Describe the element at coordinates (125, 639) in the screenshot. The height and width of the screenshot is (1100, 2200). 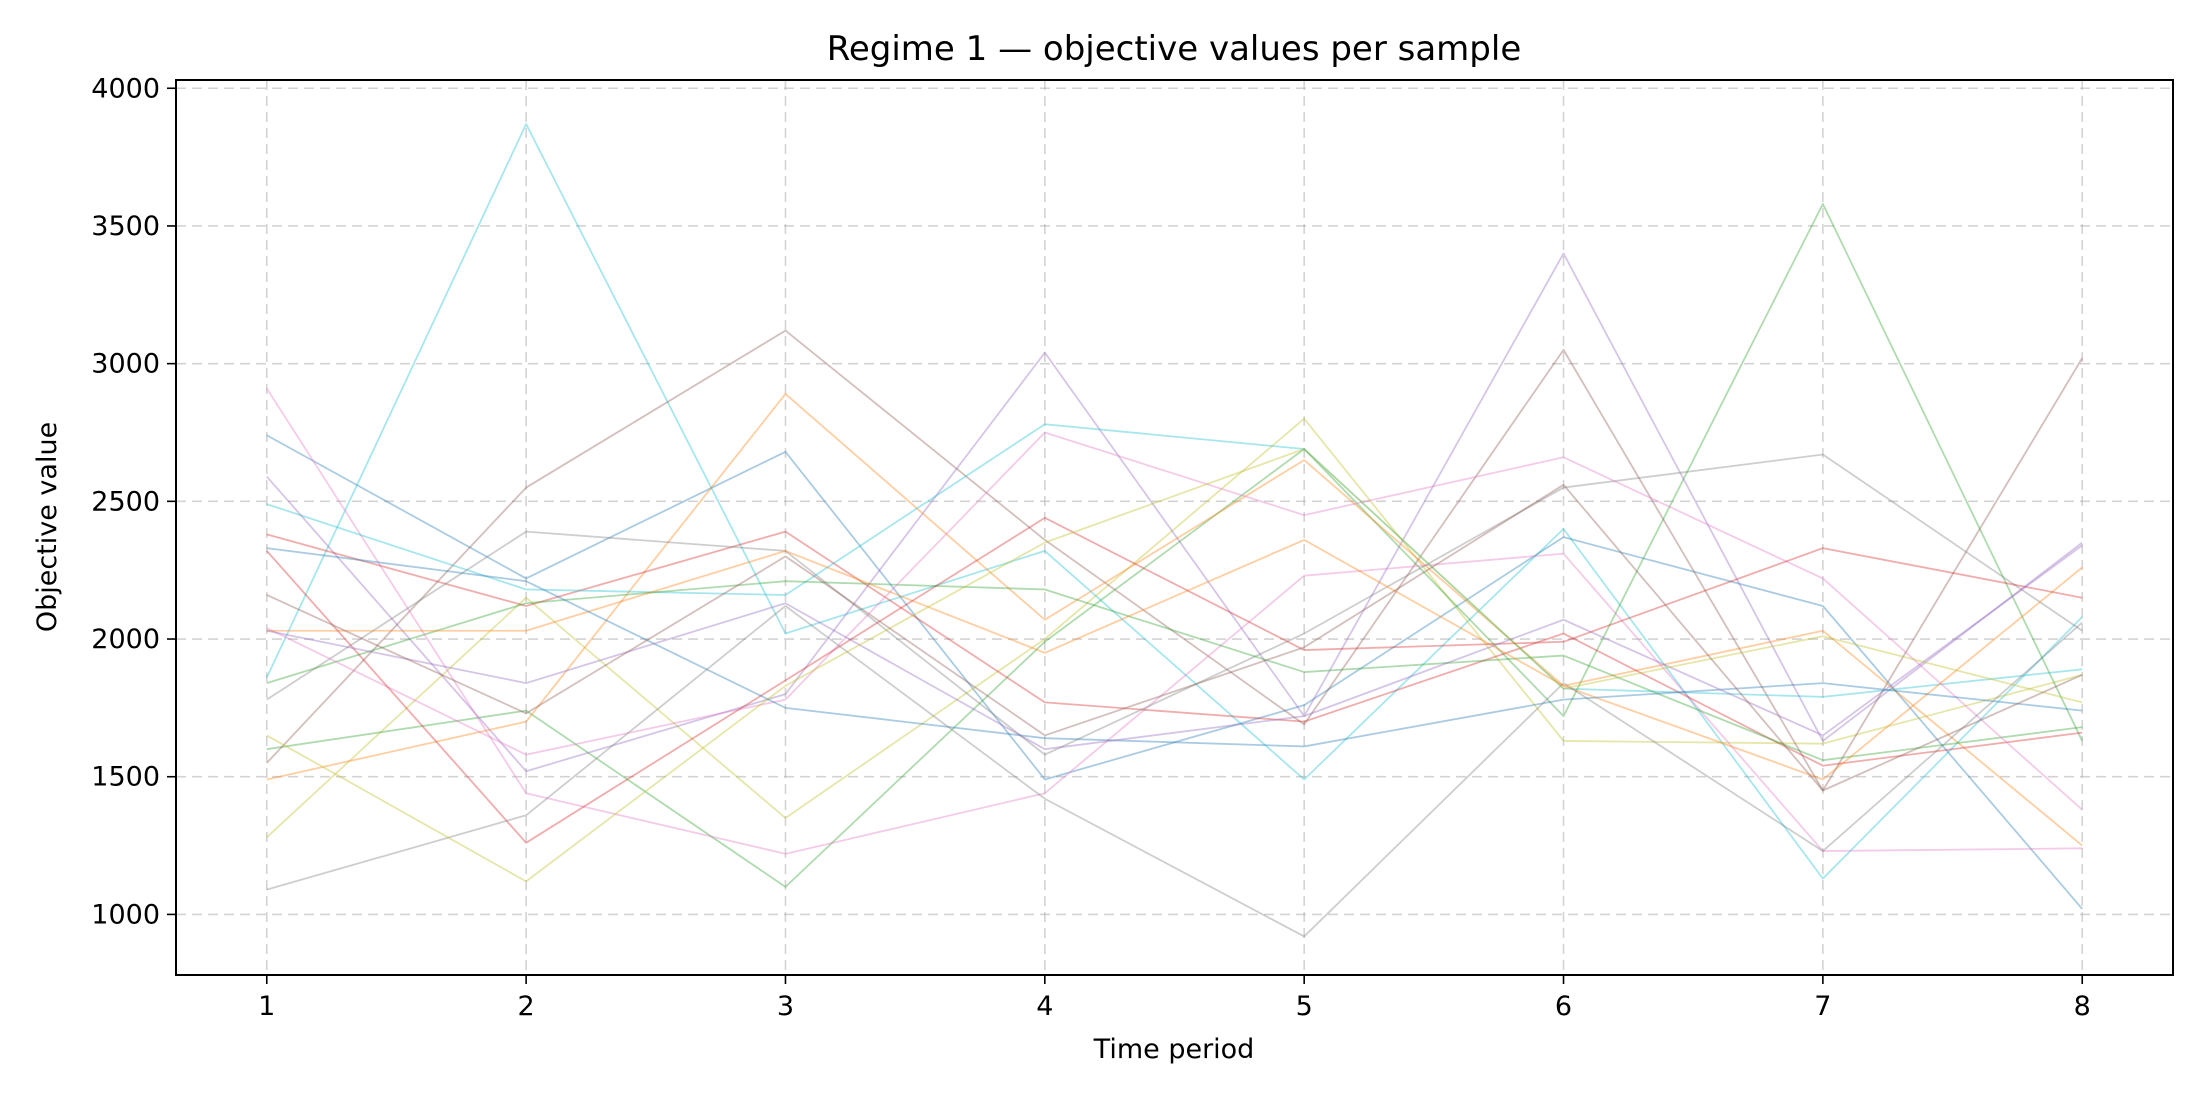
I see `y-tick-label: 2000` at that location.